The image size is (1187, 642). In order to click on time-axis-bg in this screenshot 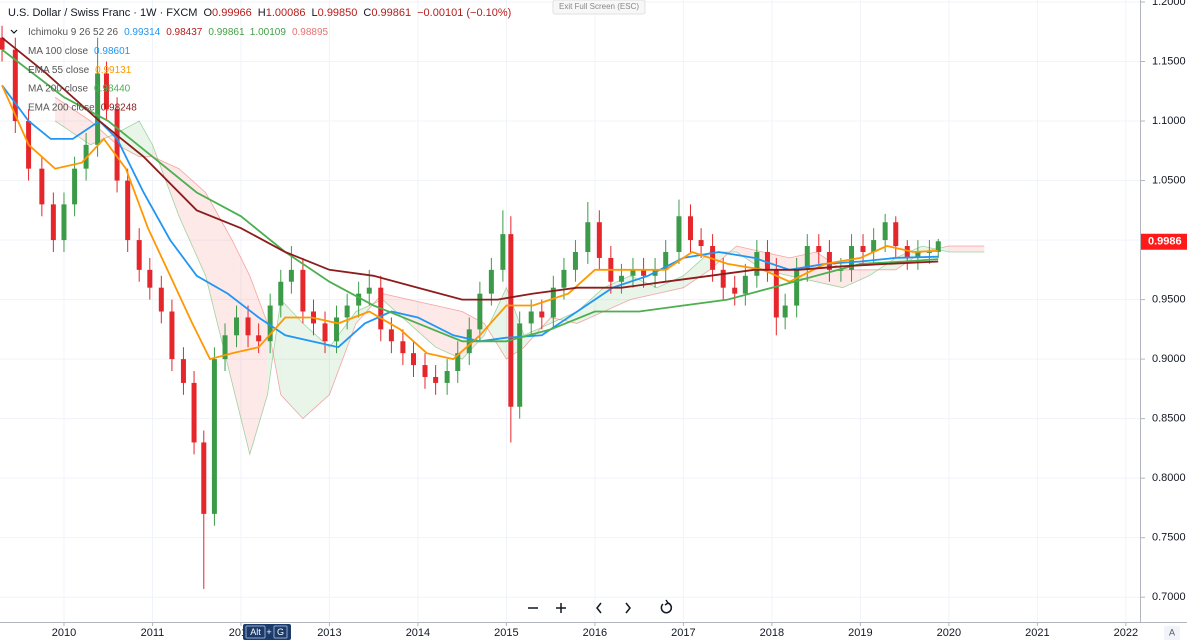, I will do `click(593, 632)`.